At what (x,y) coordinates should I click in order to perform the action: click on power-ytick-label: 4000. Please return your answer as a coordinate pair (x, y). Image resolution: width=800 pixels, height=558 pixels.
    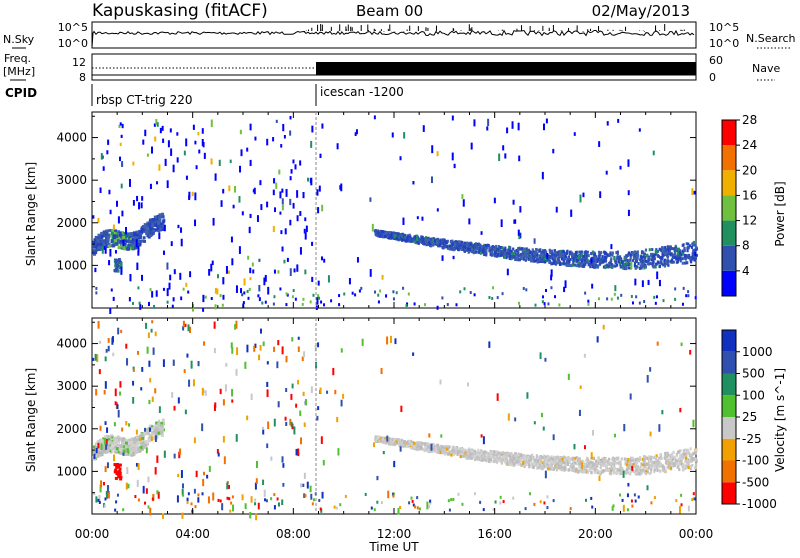
    Looking at the image, I should click on (71, 138).